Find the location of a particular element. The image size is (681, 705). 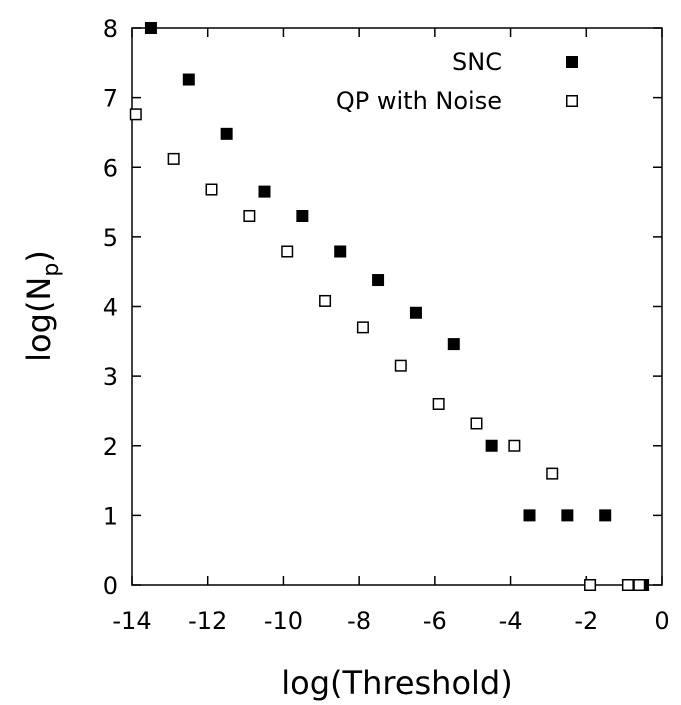

y-axis-title-close: ) is located at coordinates (39, 256).